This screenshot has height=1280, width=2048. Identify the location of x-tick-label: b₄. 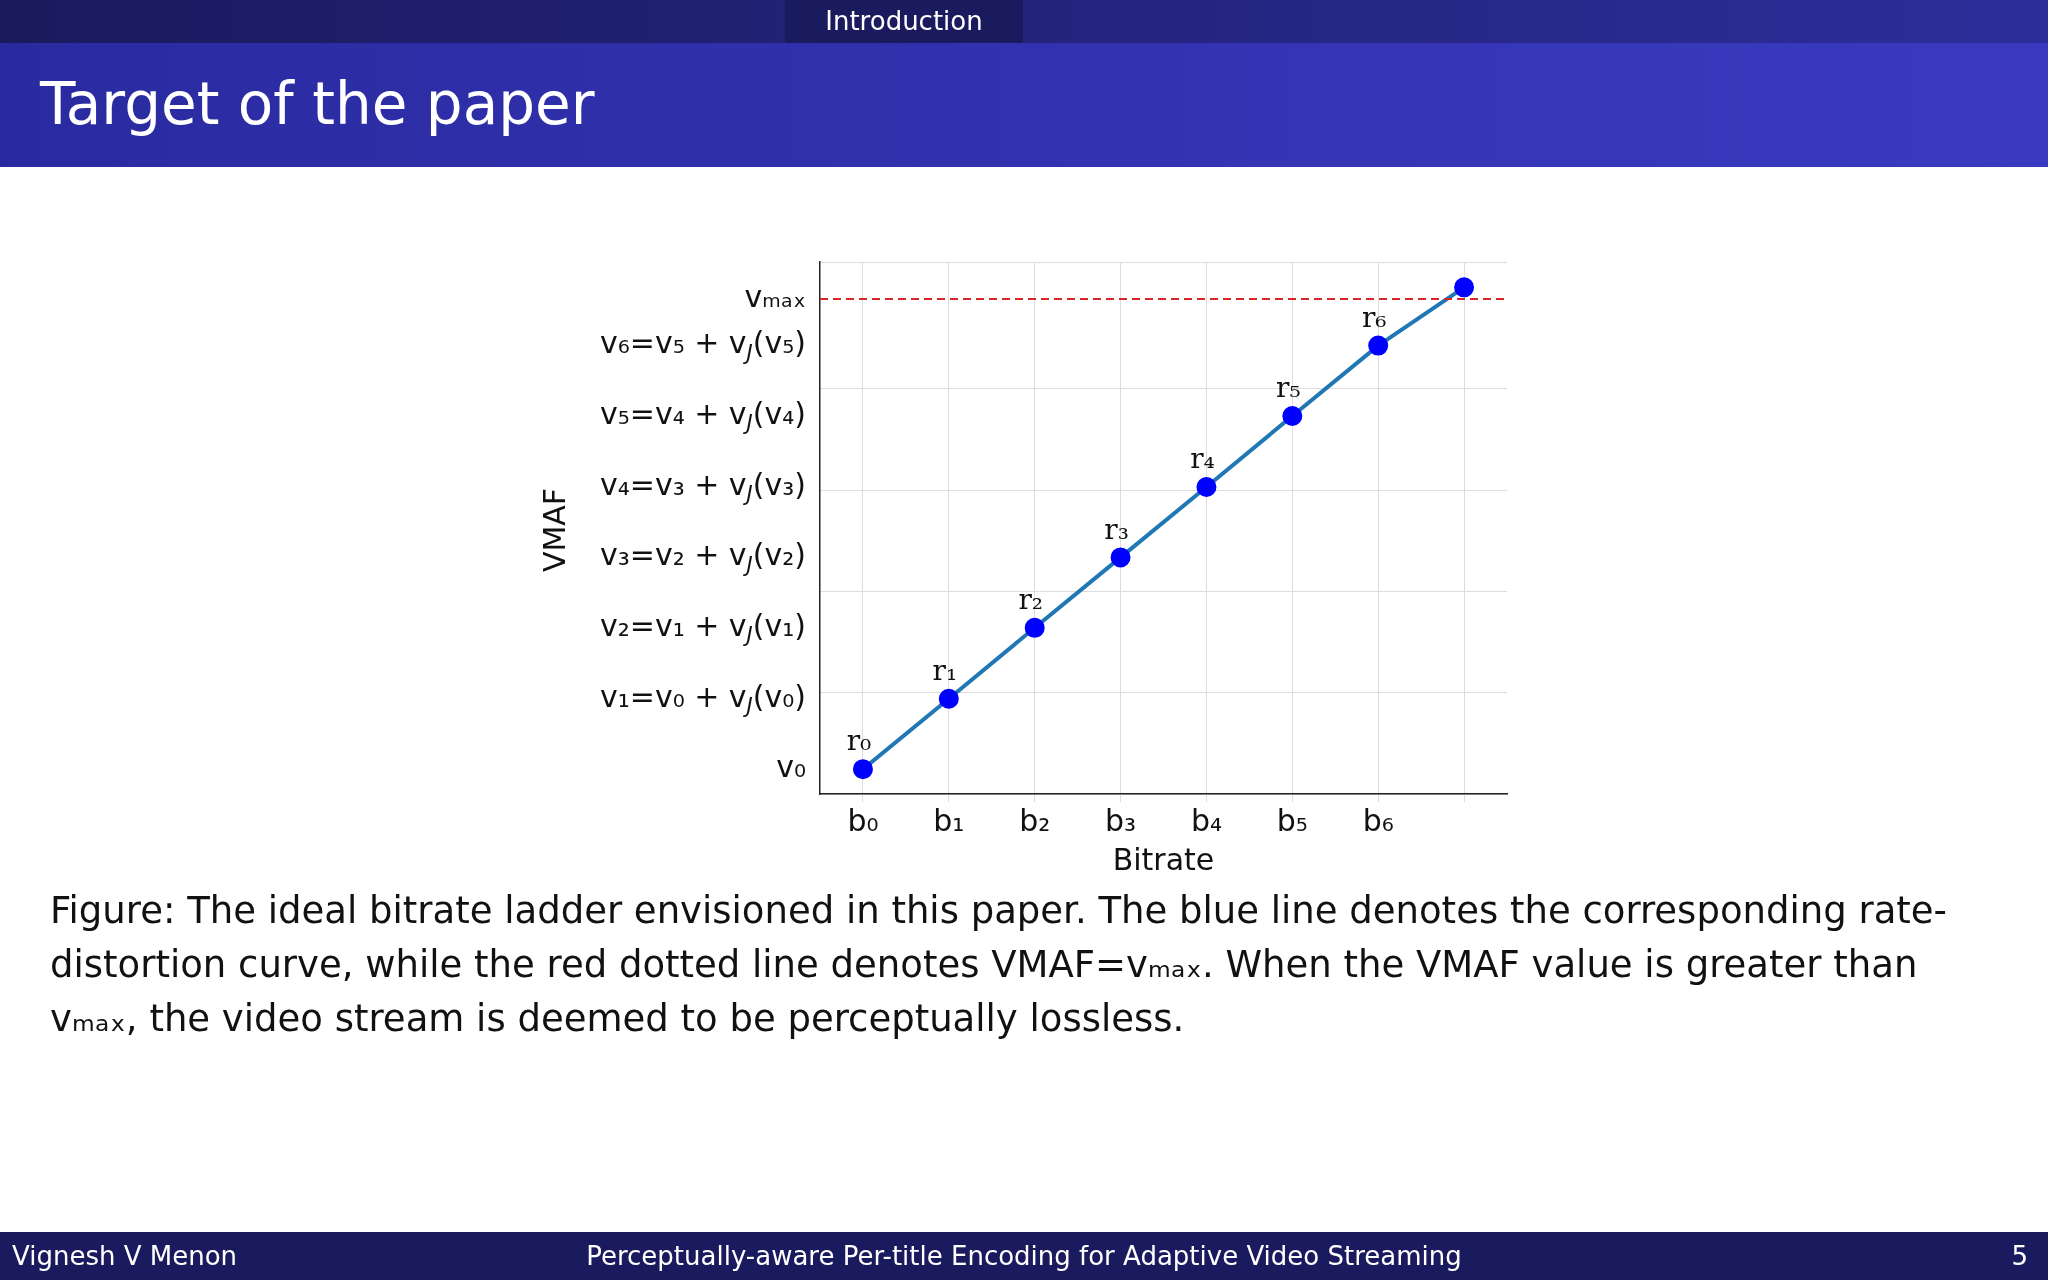
(1206, 820).